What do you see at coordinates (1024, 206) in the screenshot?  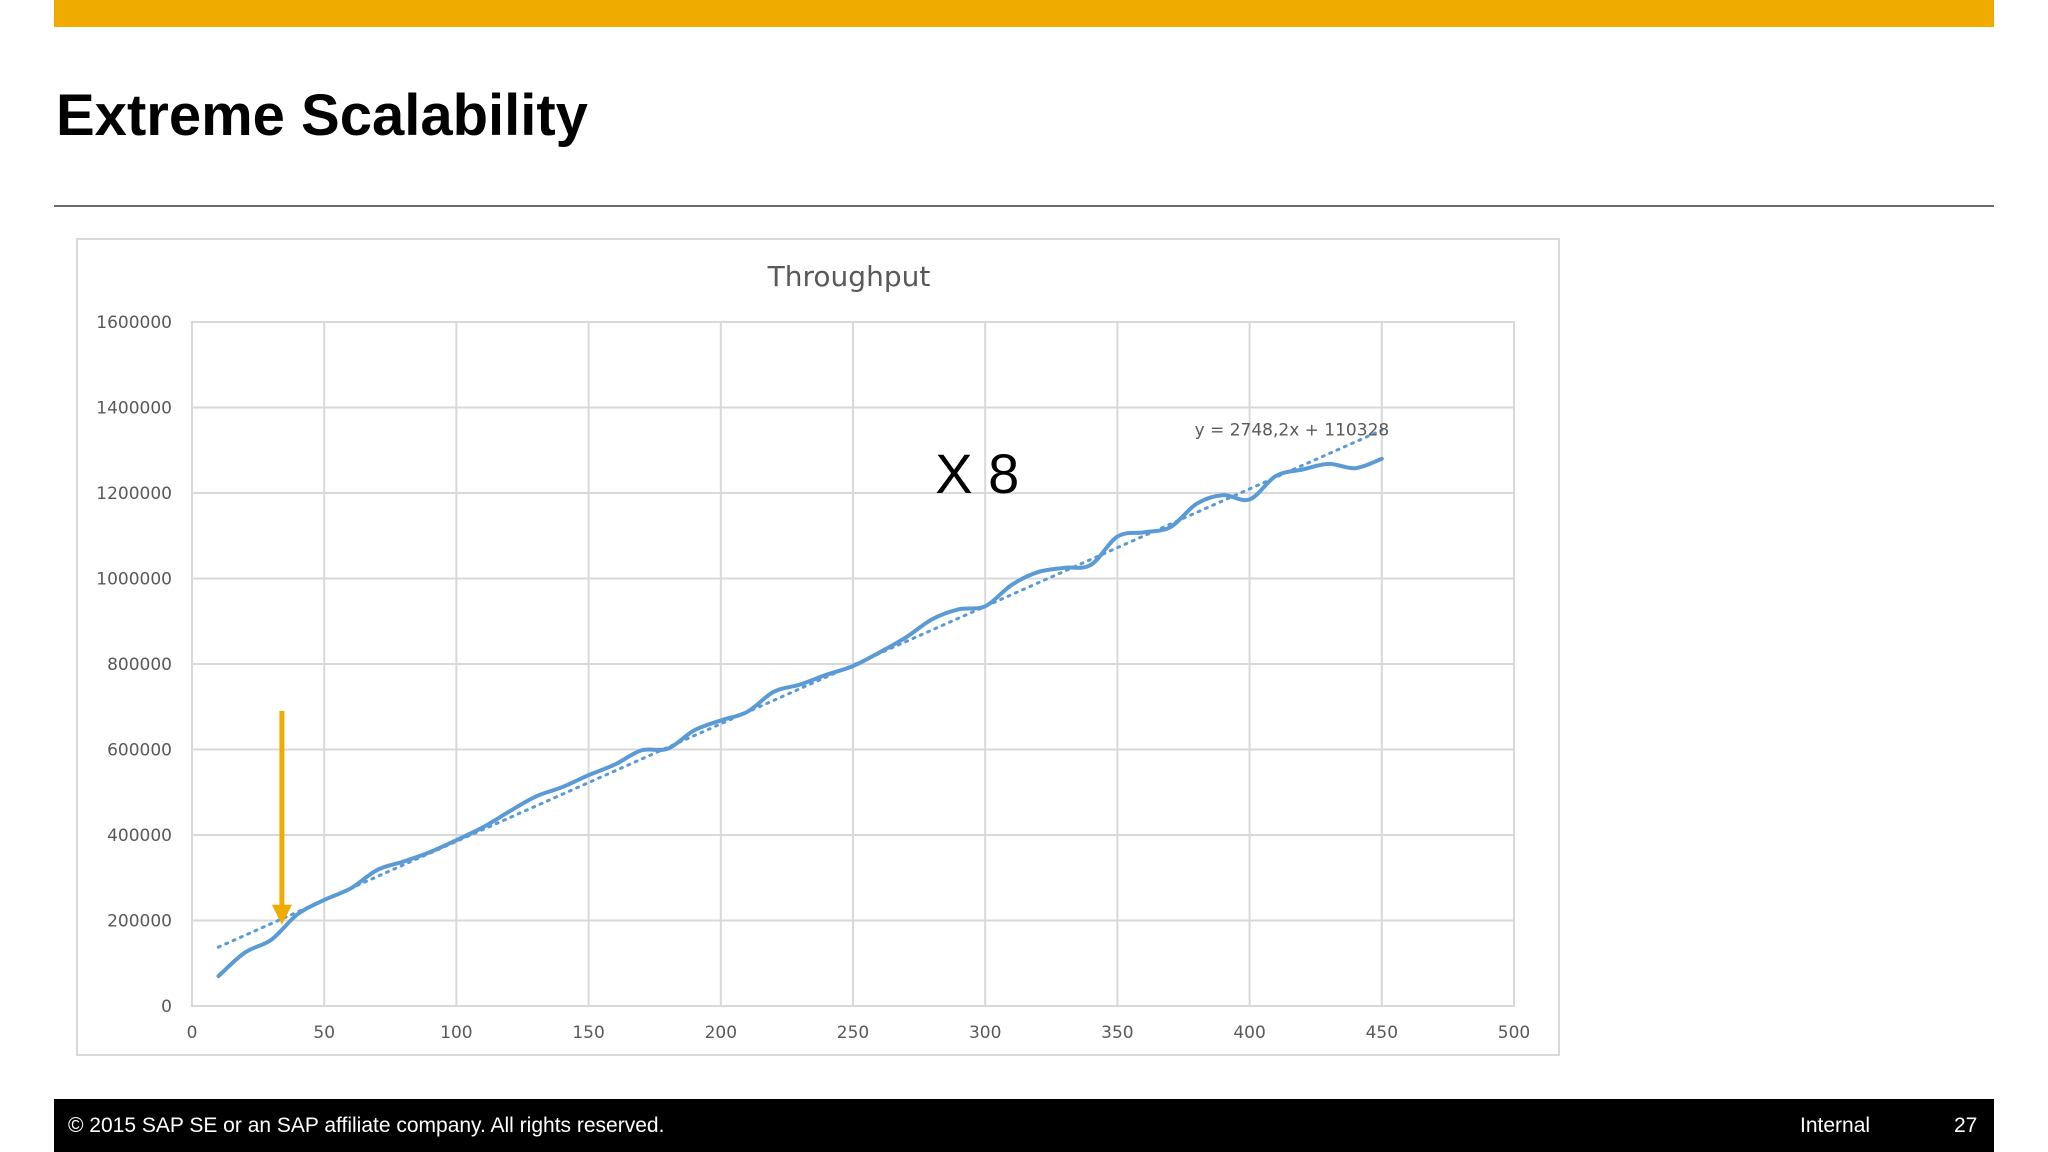 I see `title-divider` at bounding box center [1024, 206].